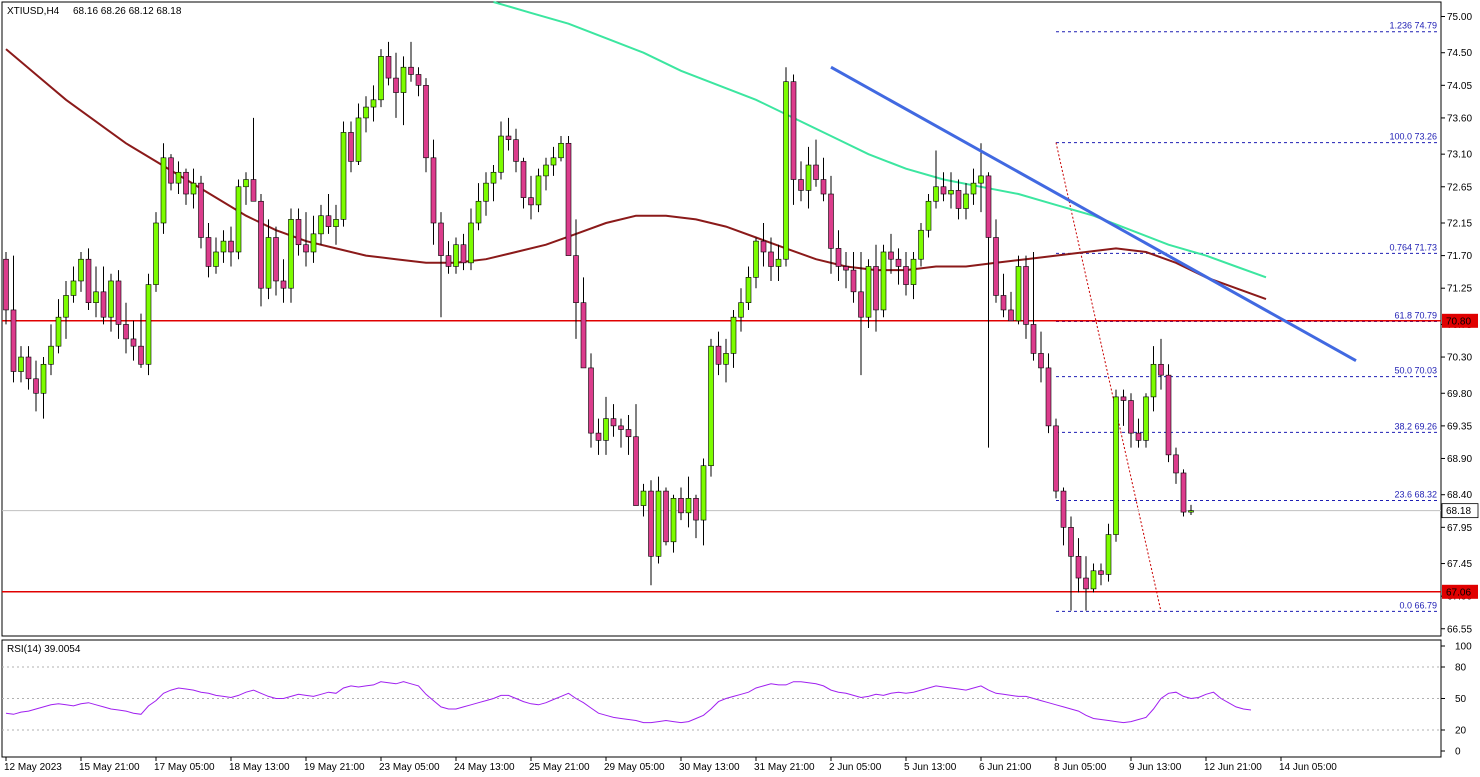 The height and width of the screenshot is (777, 1480). Describe the element at coordinates (1413, 247) in the screenshot. I see `fib-level-label: 0.764 71.73` at that location.